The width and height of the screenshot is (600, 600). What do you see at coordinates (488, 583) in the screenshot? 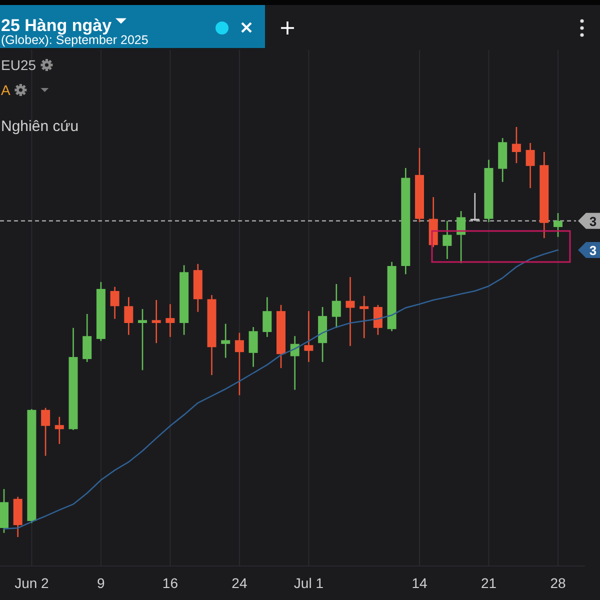
I see `x-tick-label: 21` at bounding box center [488, 583].